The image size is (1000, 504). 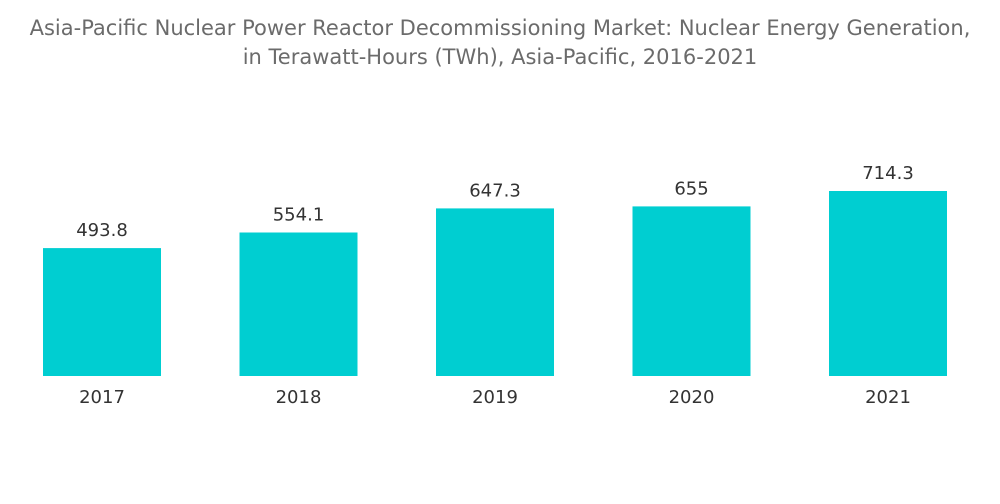 I want to click on bar-2020, so click(x=691, y=291).